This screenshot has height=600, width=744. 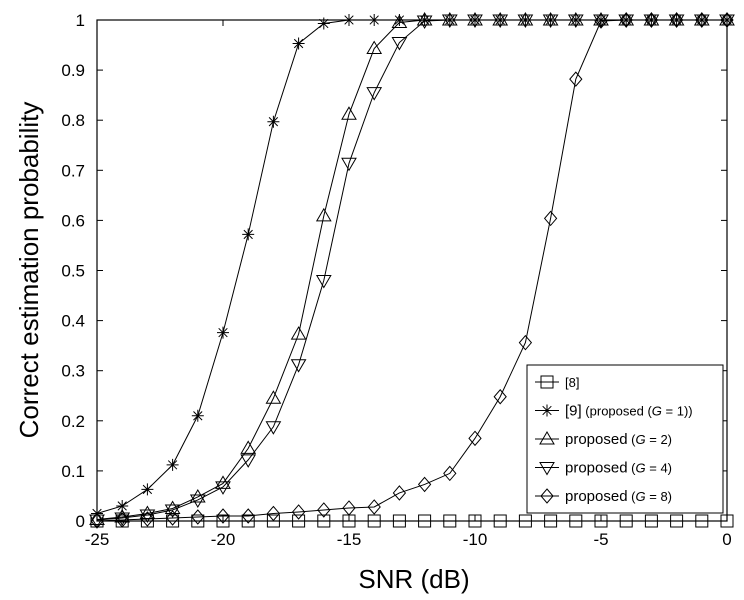 I want to click on x-tick-label: -5, so click(x=600, y=539).